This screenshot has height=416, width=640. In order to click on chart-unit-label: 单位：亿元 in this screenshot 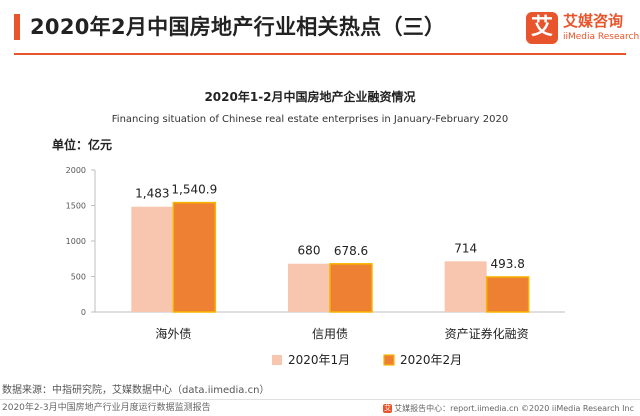, I will do `click(82, 145)`.